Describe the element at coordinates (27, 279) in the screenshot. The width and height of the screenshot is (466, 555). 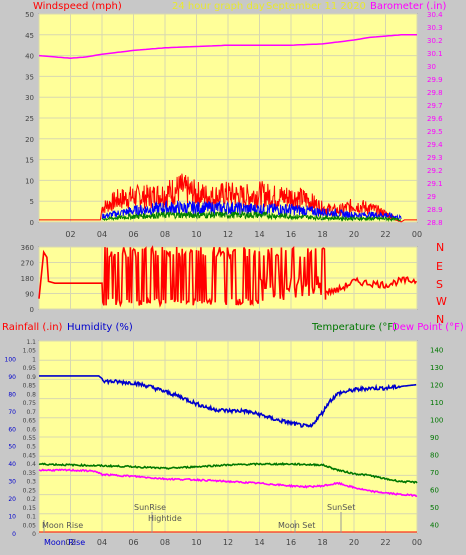
I see `direction-y-tick: 180` at that location.